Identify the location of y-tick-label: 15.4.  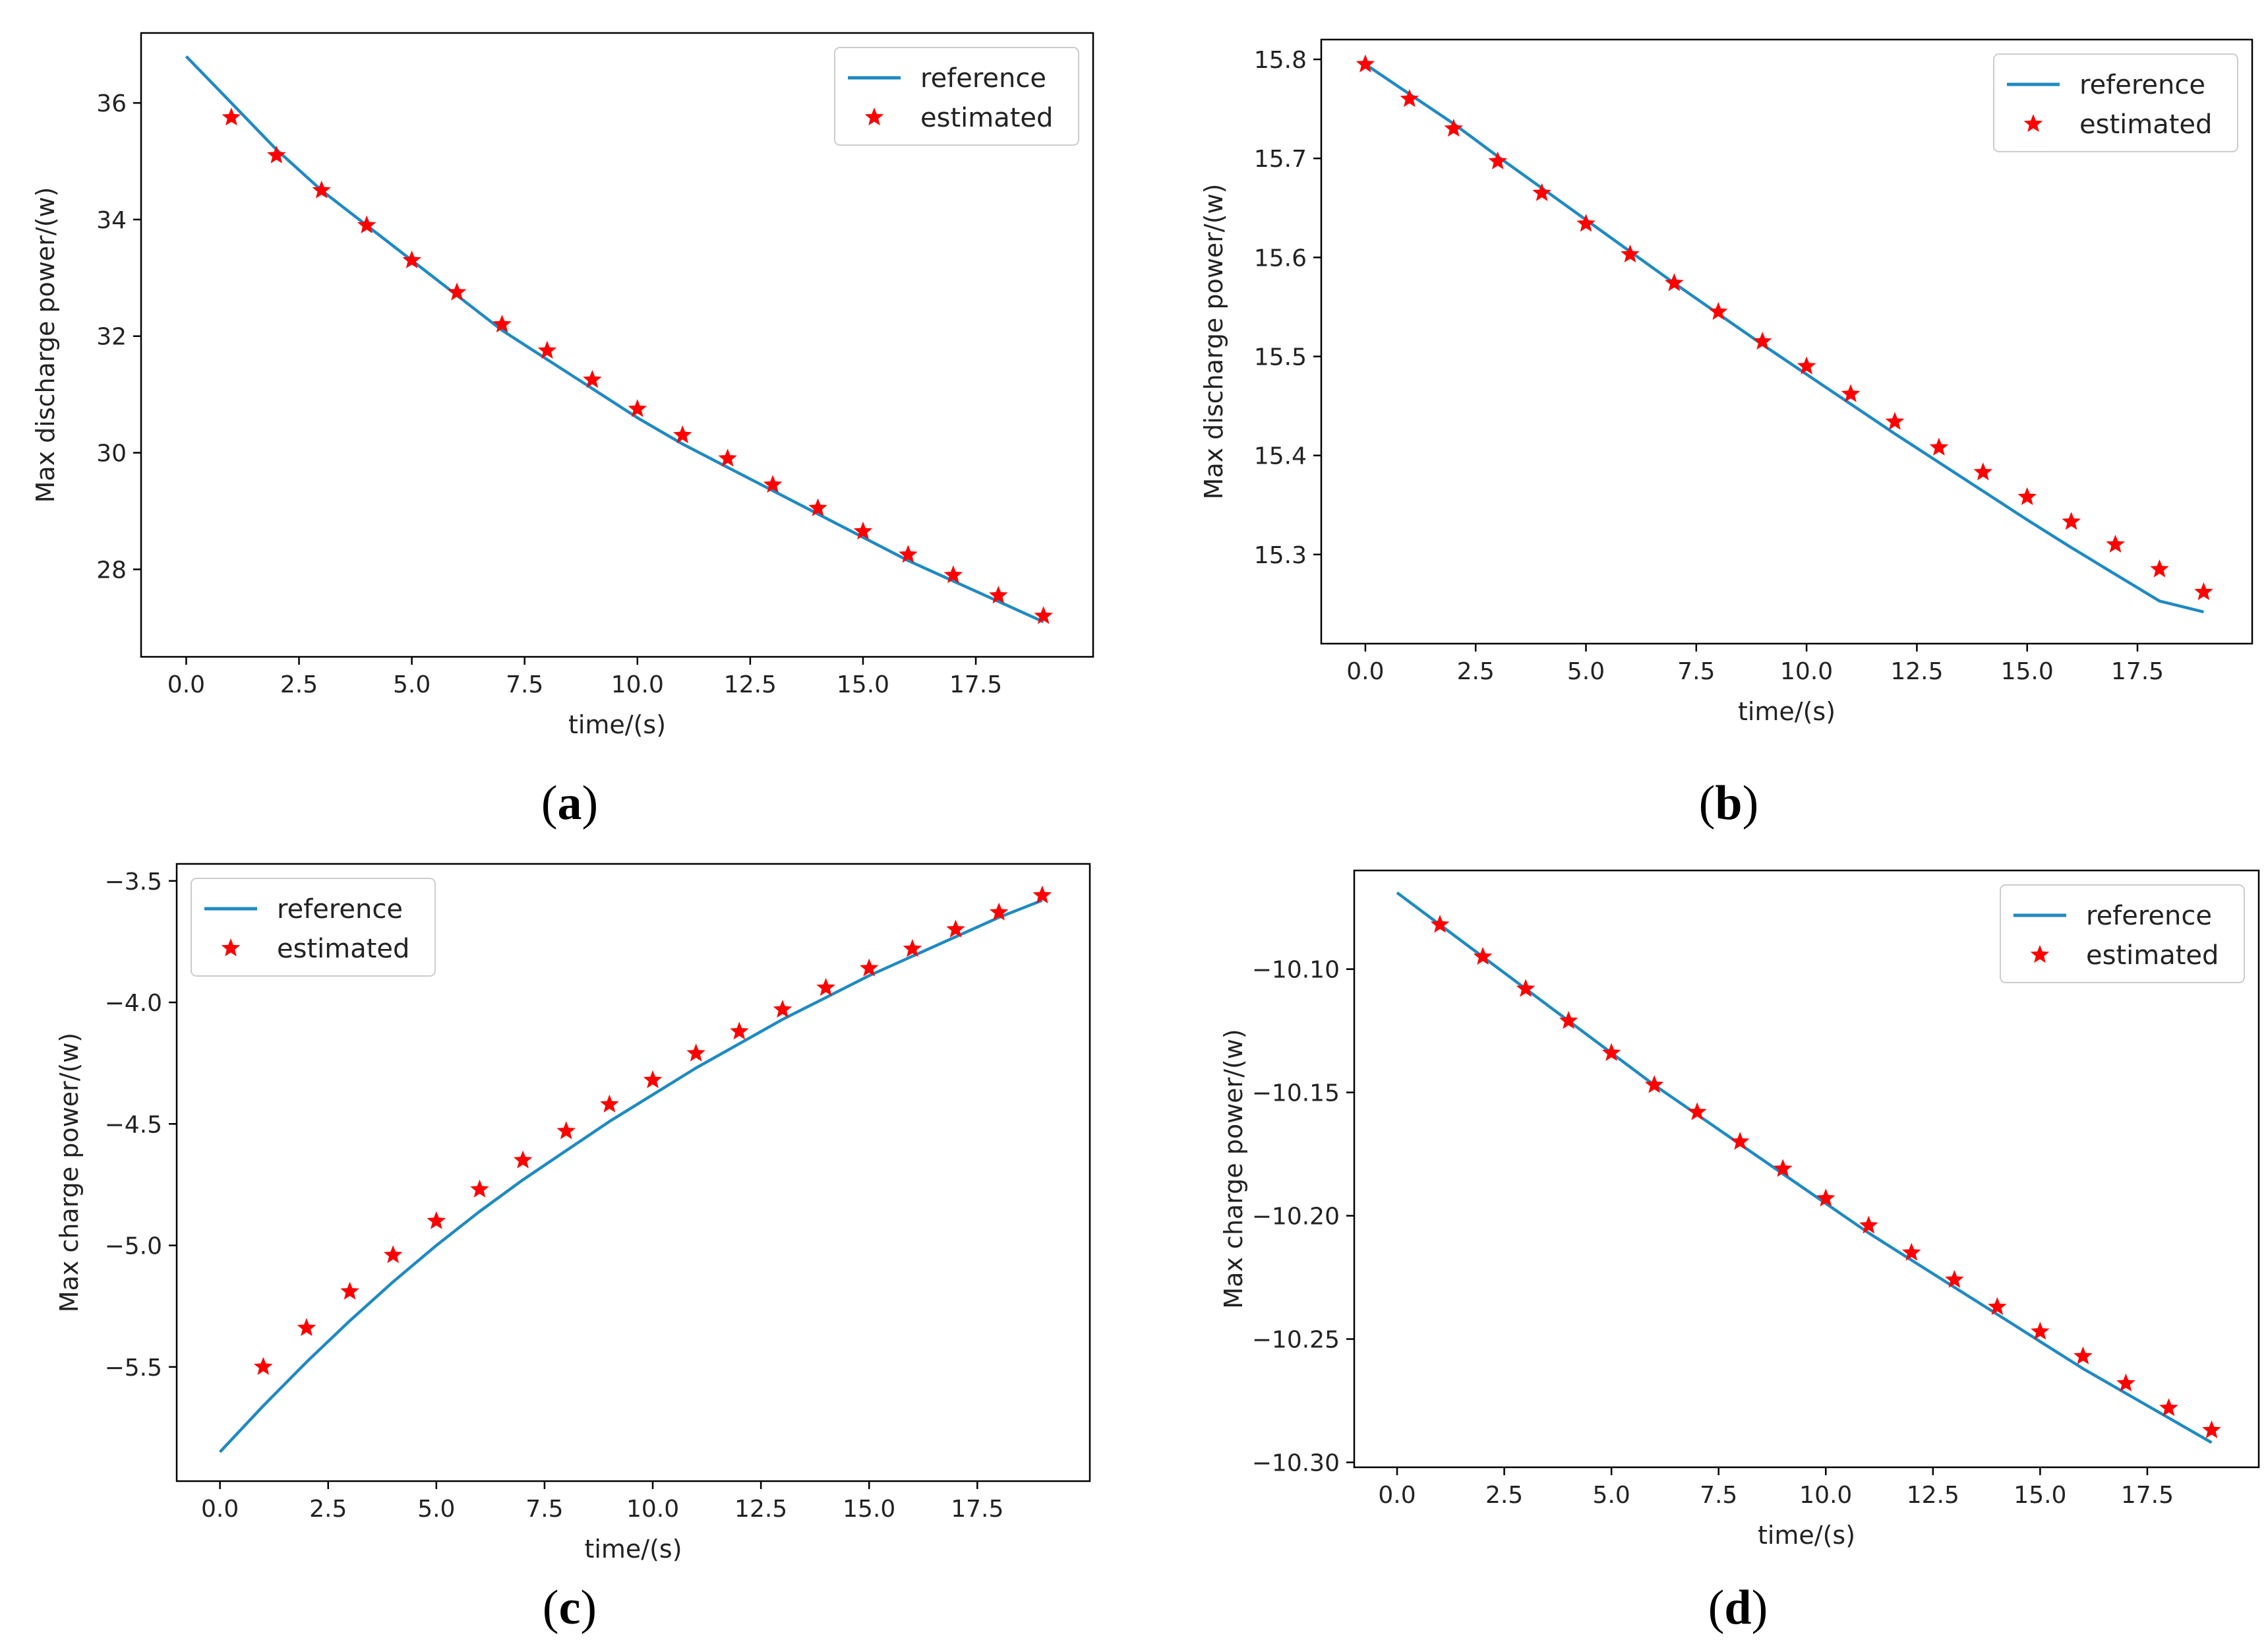
(1280, 456).